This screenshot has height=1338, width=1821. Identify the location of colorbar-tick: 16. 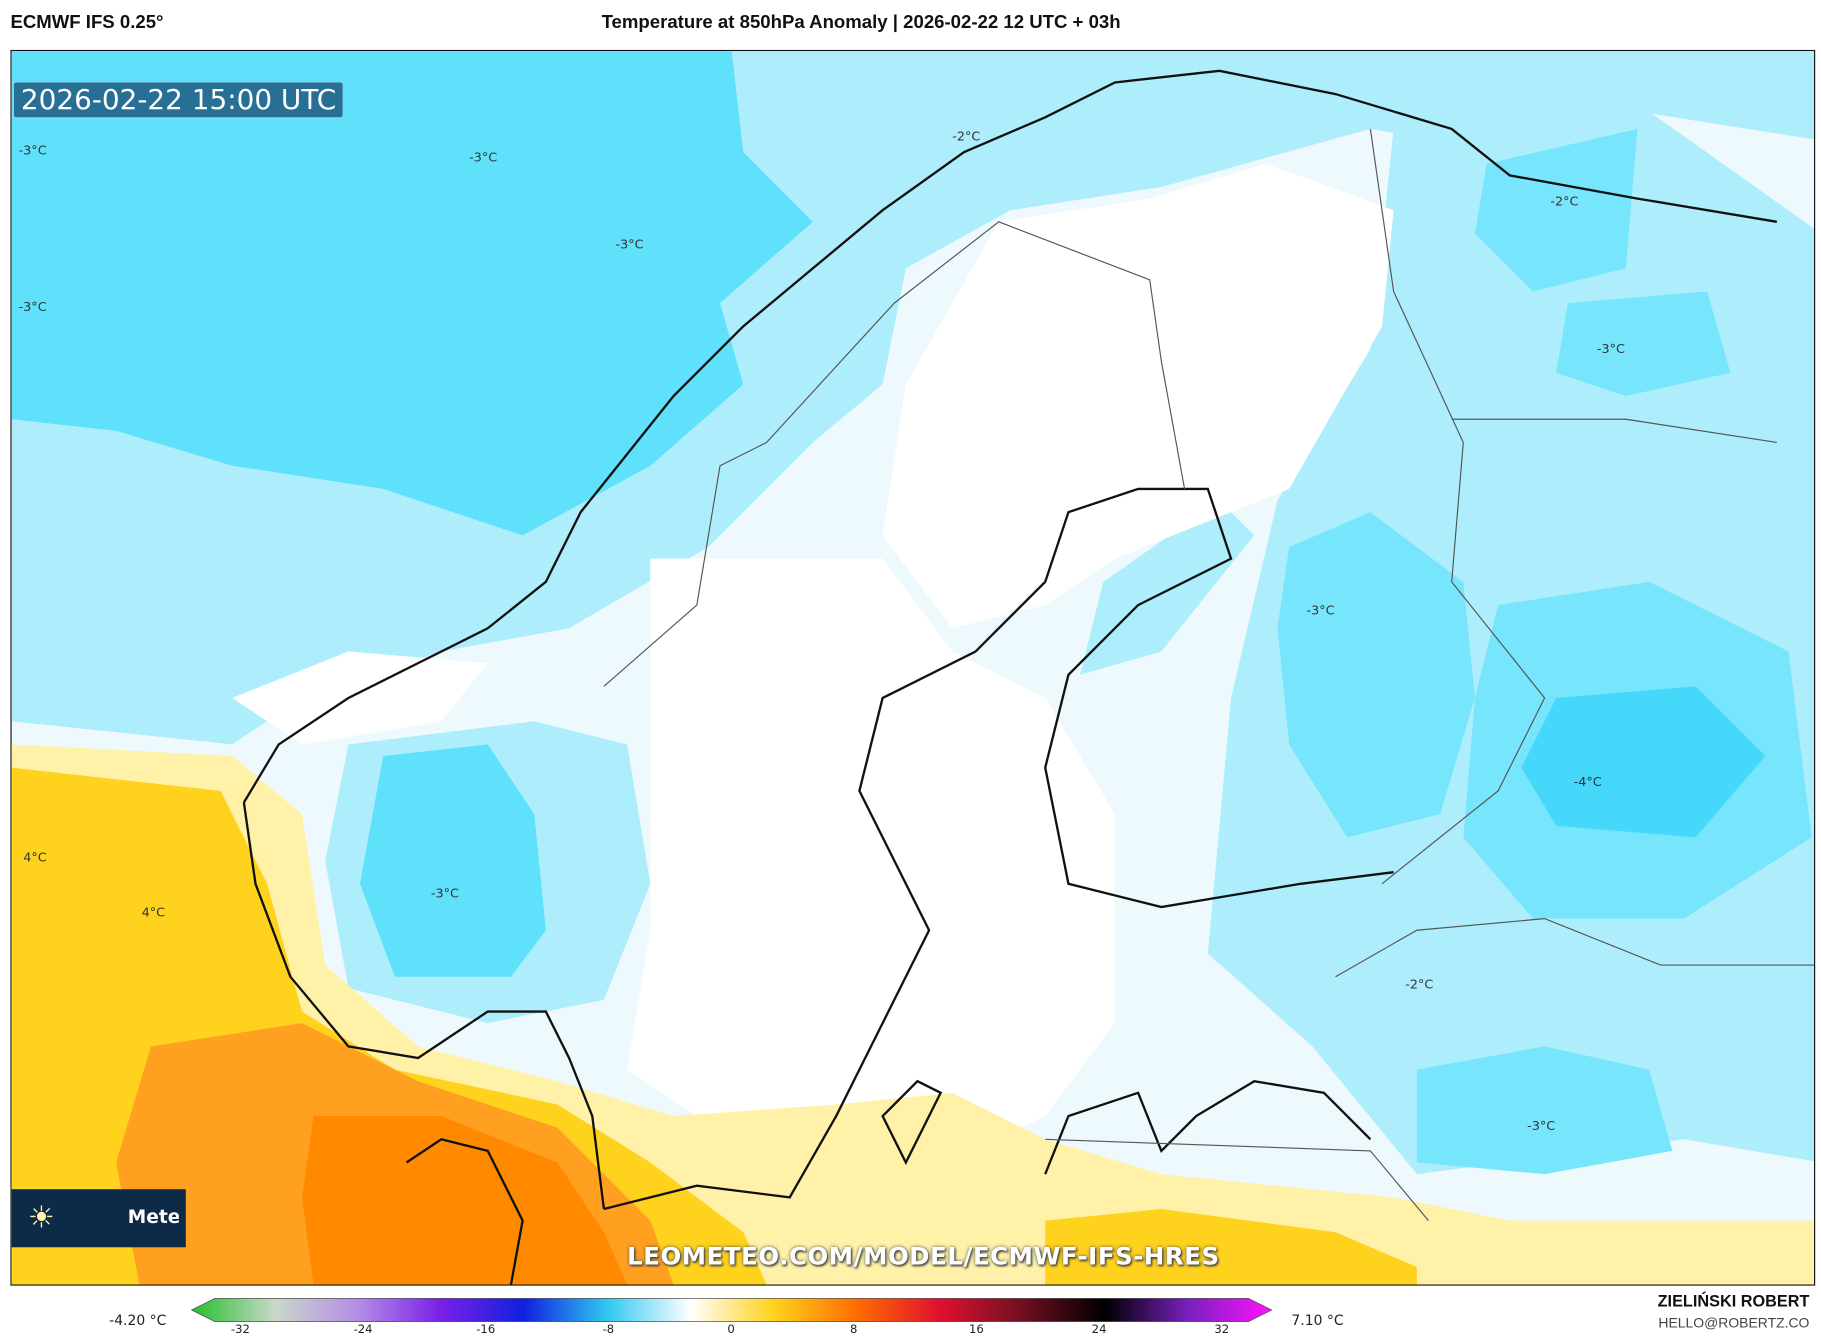
(976, 1330).